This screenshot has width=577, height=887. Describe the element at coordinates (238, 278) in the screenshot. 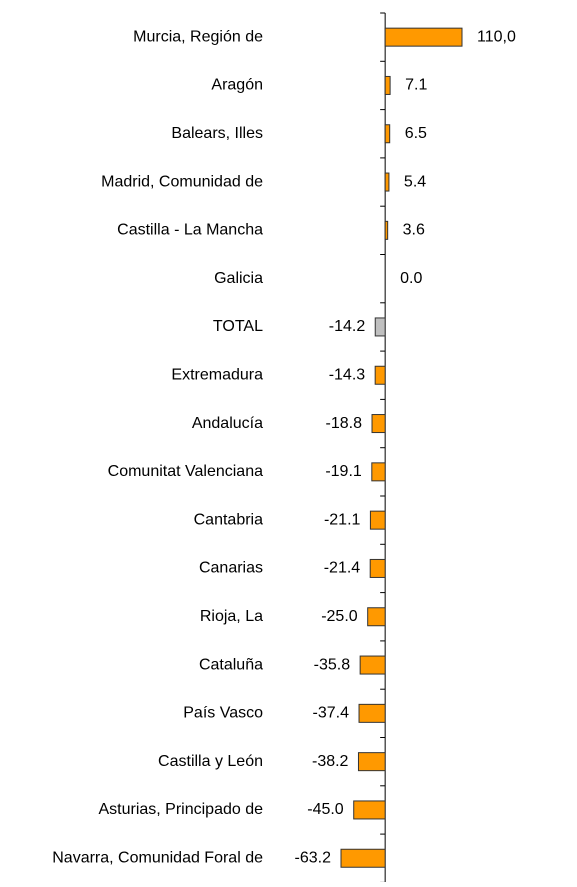

I see `category-label: Galicia` at that location.